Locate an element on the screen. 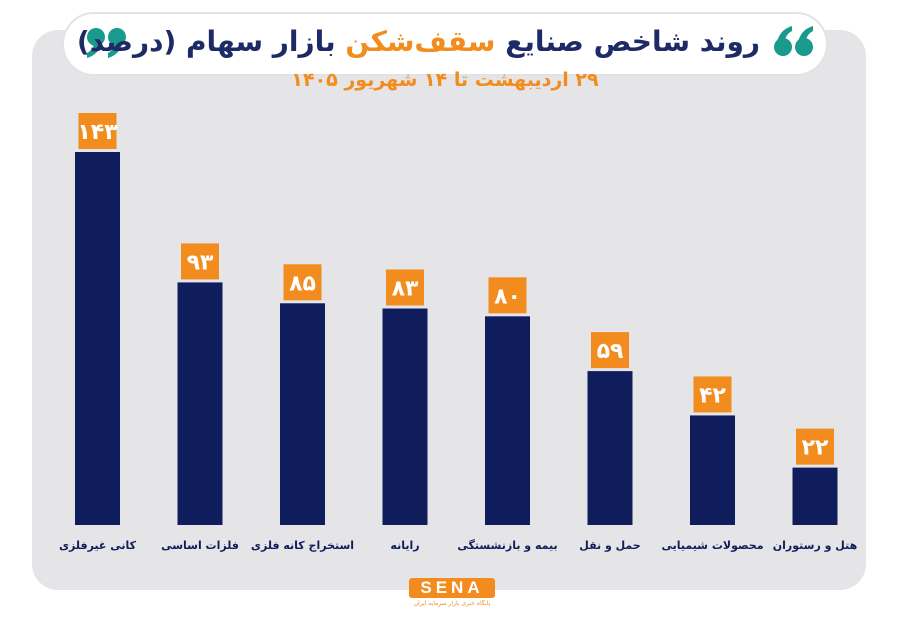  category-label-3: استخراج کانه فلزی is located at coordinates (302, 546).